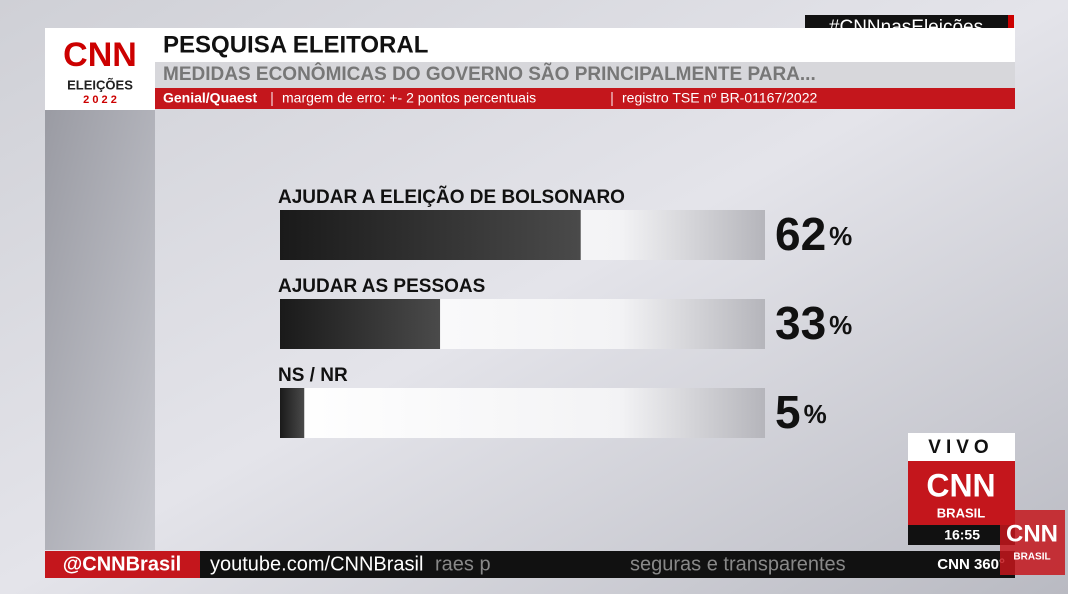 This screenshot has width=1068, height=599. Describe the element at coordinates (1011, 27) in the screenshot. I see `hashtag-accent` at that location.